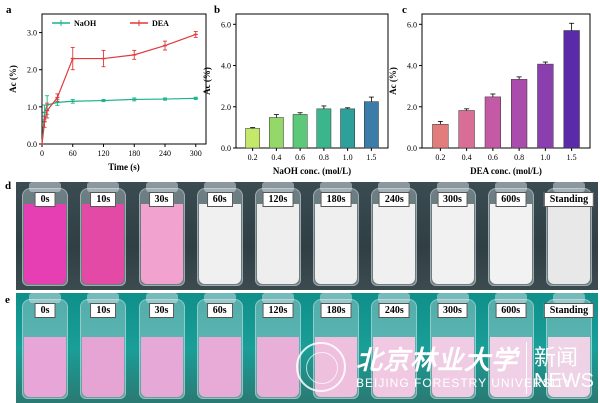 This screenshot has height=403, width=600. What do you see at coordinates (124, 167) in the screenshot?
I see `chart-a-xlabel: Time (s)` at bounding box center [124, 167].